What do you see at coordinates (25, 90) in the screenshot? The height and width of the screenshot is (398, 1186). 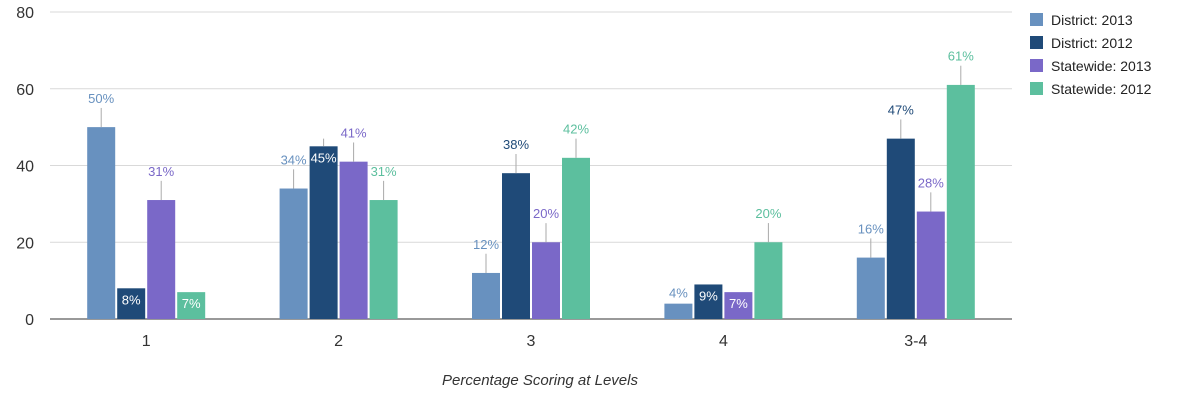 I see `y-tick-label: 60` at bounding box center [25, 90].